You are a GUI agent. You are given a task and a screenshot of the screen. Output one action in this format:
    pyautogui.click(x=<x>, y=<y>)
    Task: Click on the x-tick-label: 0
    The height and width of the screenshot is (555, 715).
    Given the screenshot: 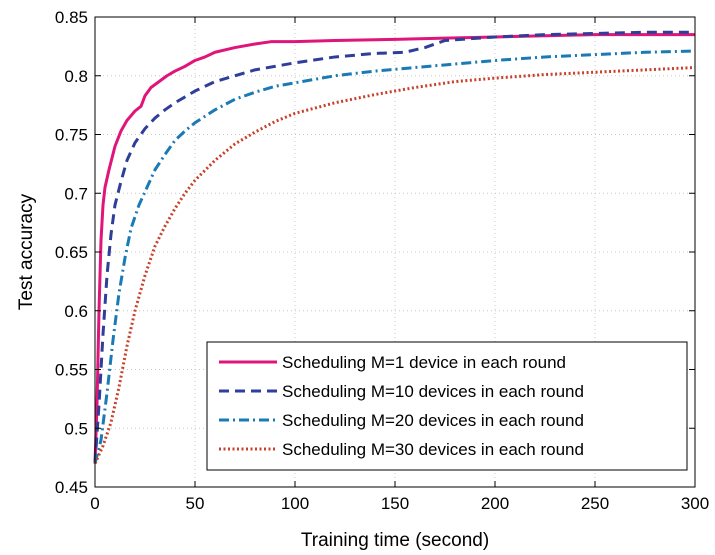 What is the action you would take?
    pyautogui.click(x=94, y=503)
    